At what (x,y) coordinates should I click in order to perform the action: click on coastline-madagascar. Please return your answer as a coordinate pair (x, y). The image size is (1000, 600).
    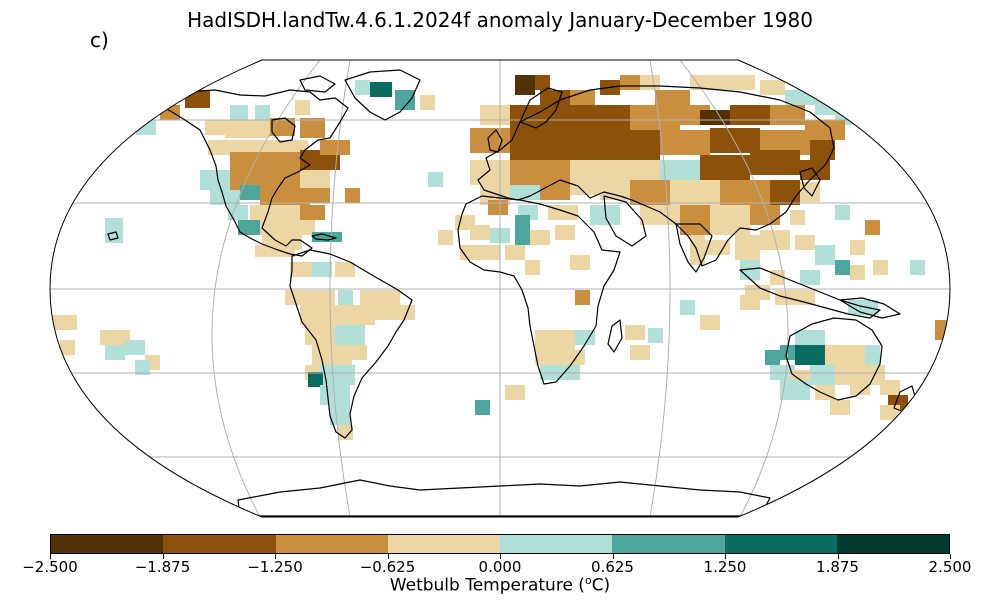
    Looking at the image, I should click on (615, 336).